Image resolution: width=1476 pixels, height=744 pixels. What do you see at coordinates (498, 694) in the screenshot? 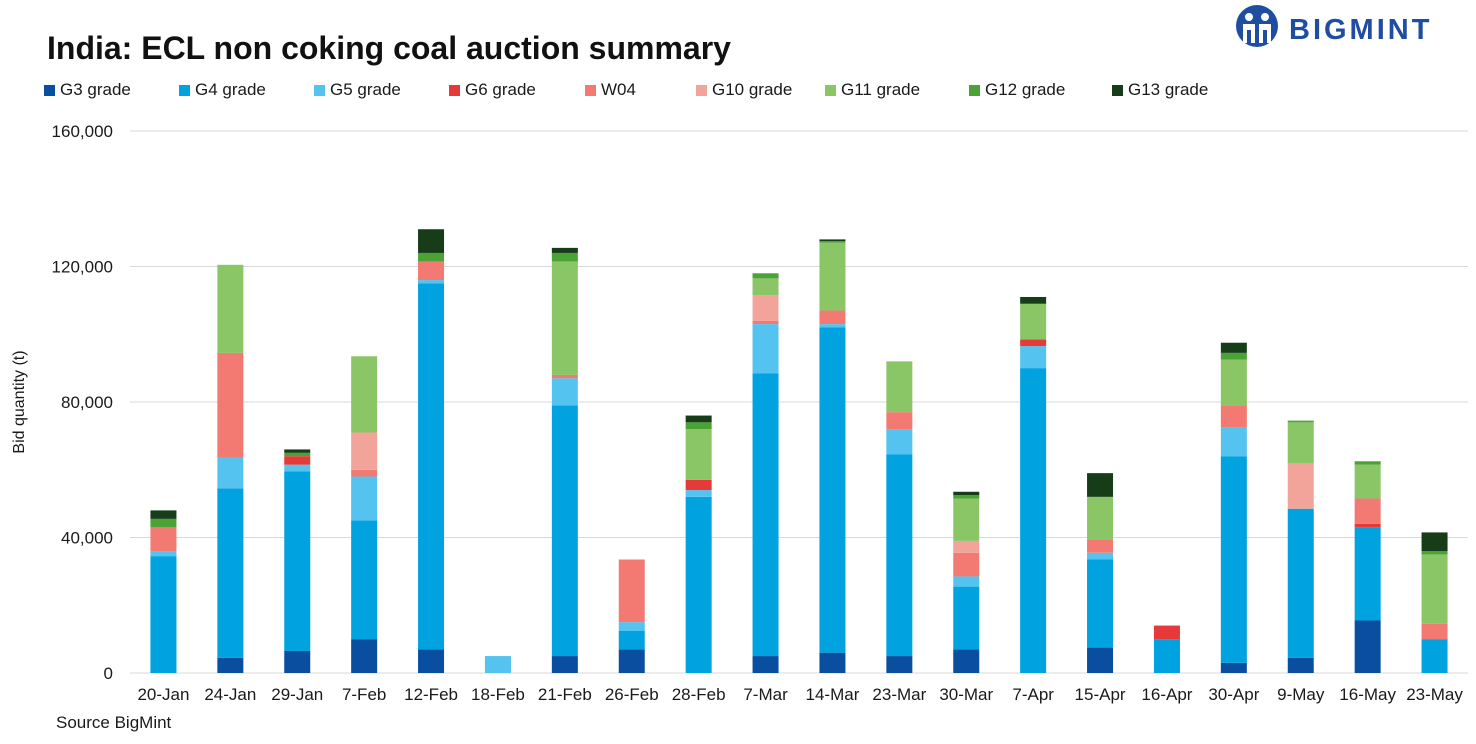
I see `x-tick-label: 18-Feb` at bounding box center [498, 694].